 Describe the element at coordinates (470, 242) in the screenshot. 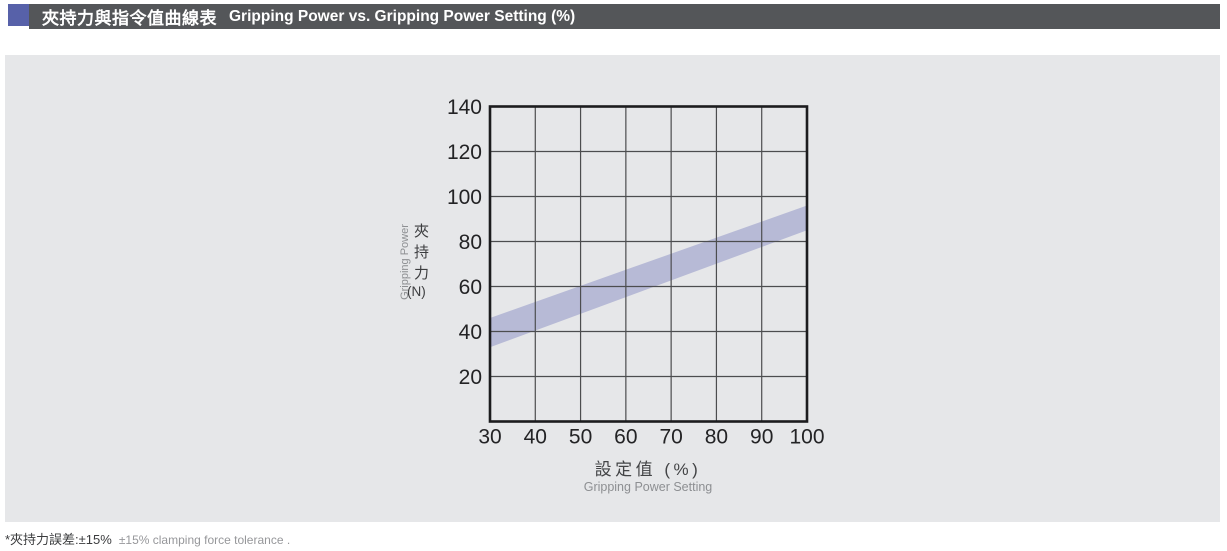

I see `y-tick-label: 80` at that location.